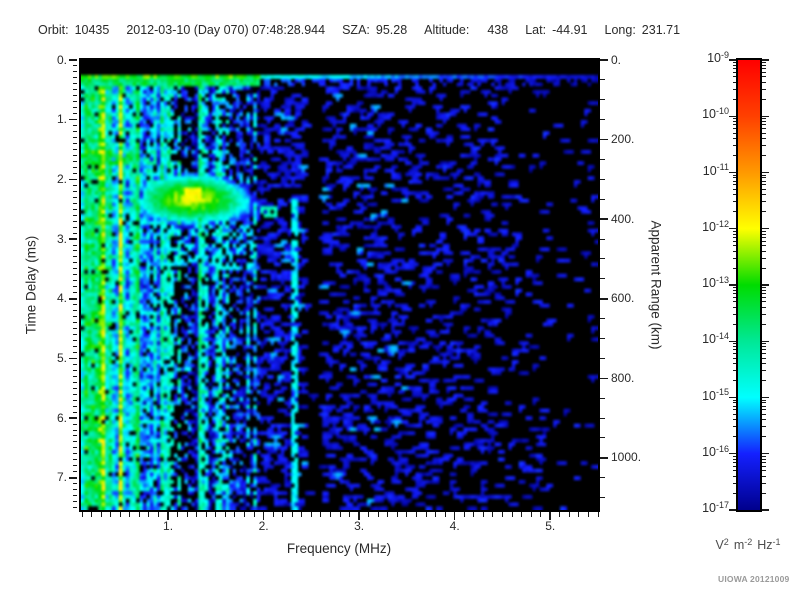  Describe the element at coordinates (754, 579) in the screenshot. I see `credit-watermark: UIOWA 20121009` at that location.